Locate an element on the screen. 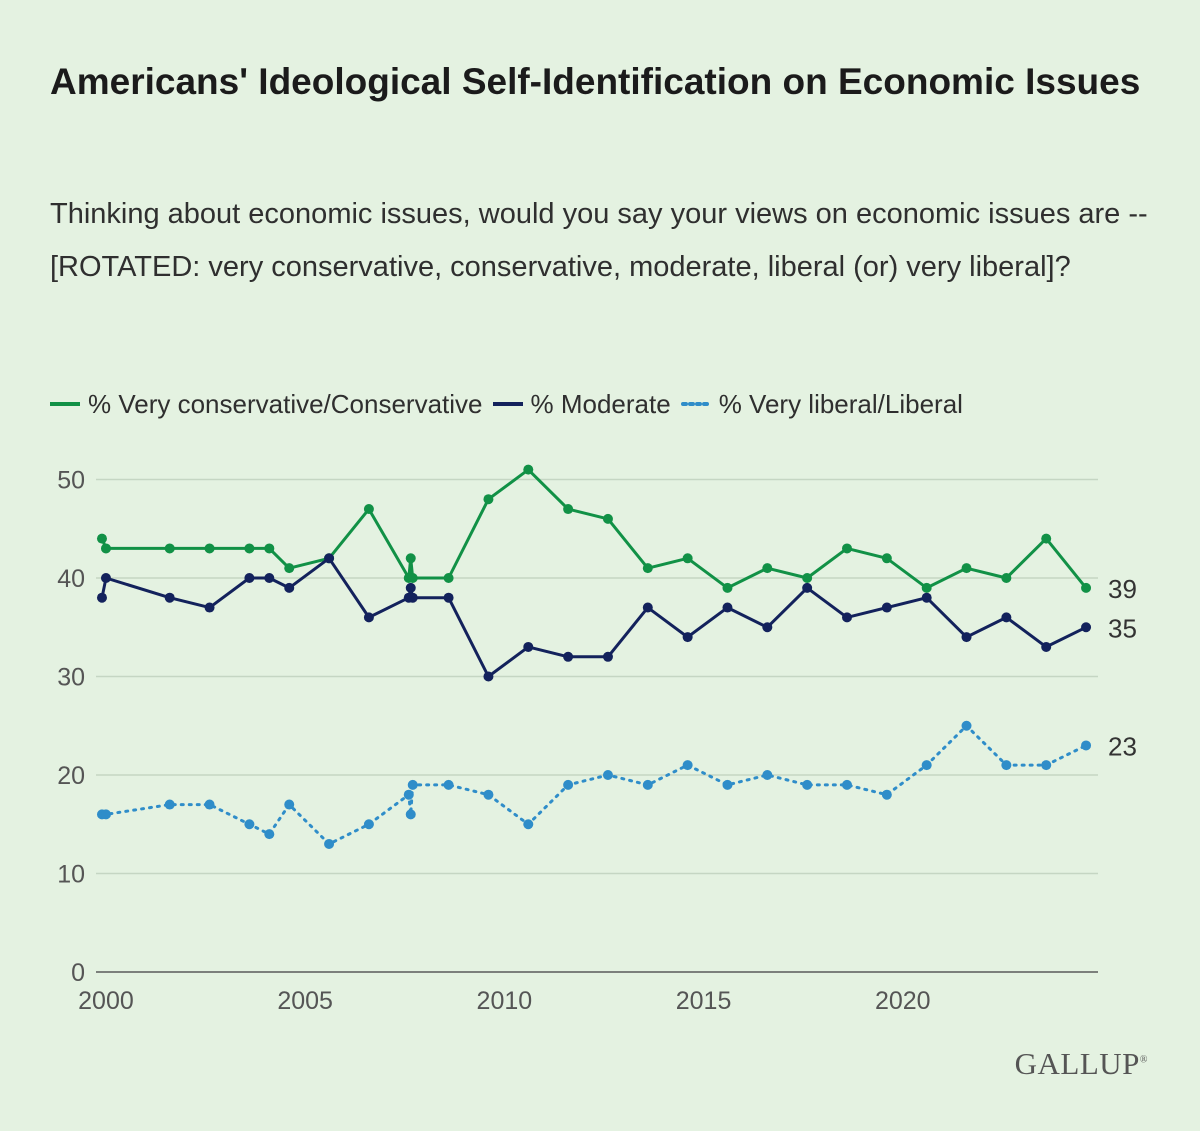 This screenshot has width=1200, height=1131. gallup-logo: GALLUP® is located at coordinates (1081, 1064).